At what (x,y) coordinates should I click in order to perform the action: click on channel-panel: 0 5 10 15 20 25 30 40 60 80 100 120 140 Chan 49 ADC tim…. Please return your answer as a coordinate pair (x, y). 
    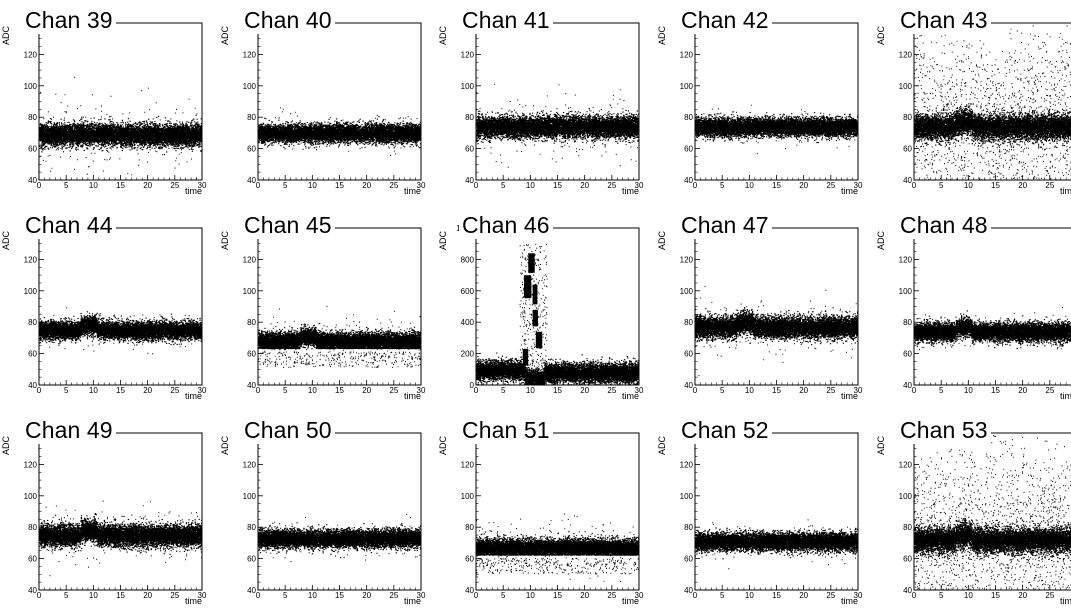
    Looking at the image, I should click on (109, 512).